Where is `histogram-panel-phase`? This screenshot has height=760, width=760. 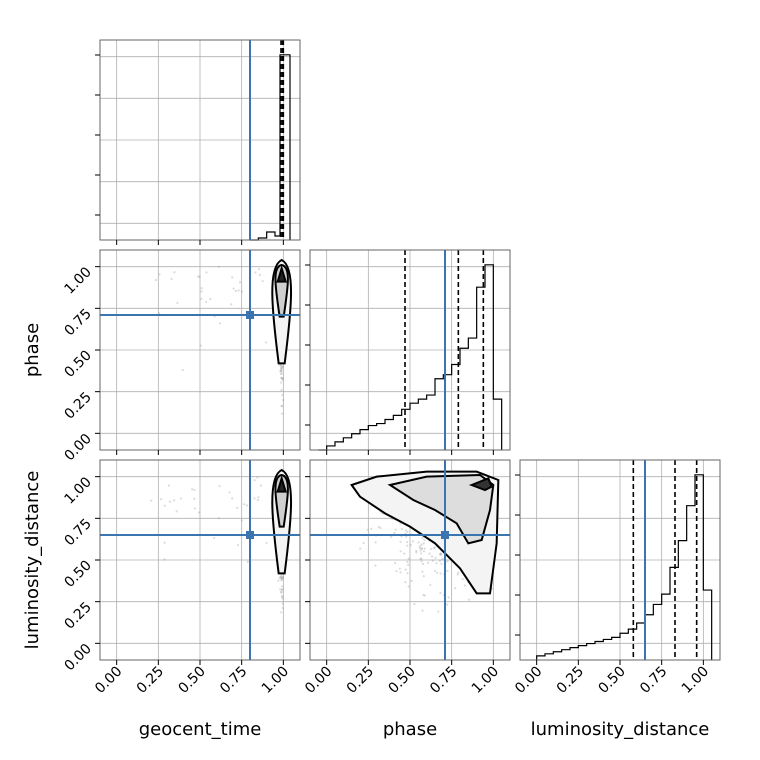
histogram-panel-phase is located at coordinates (408, 352).